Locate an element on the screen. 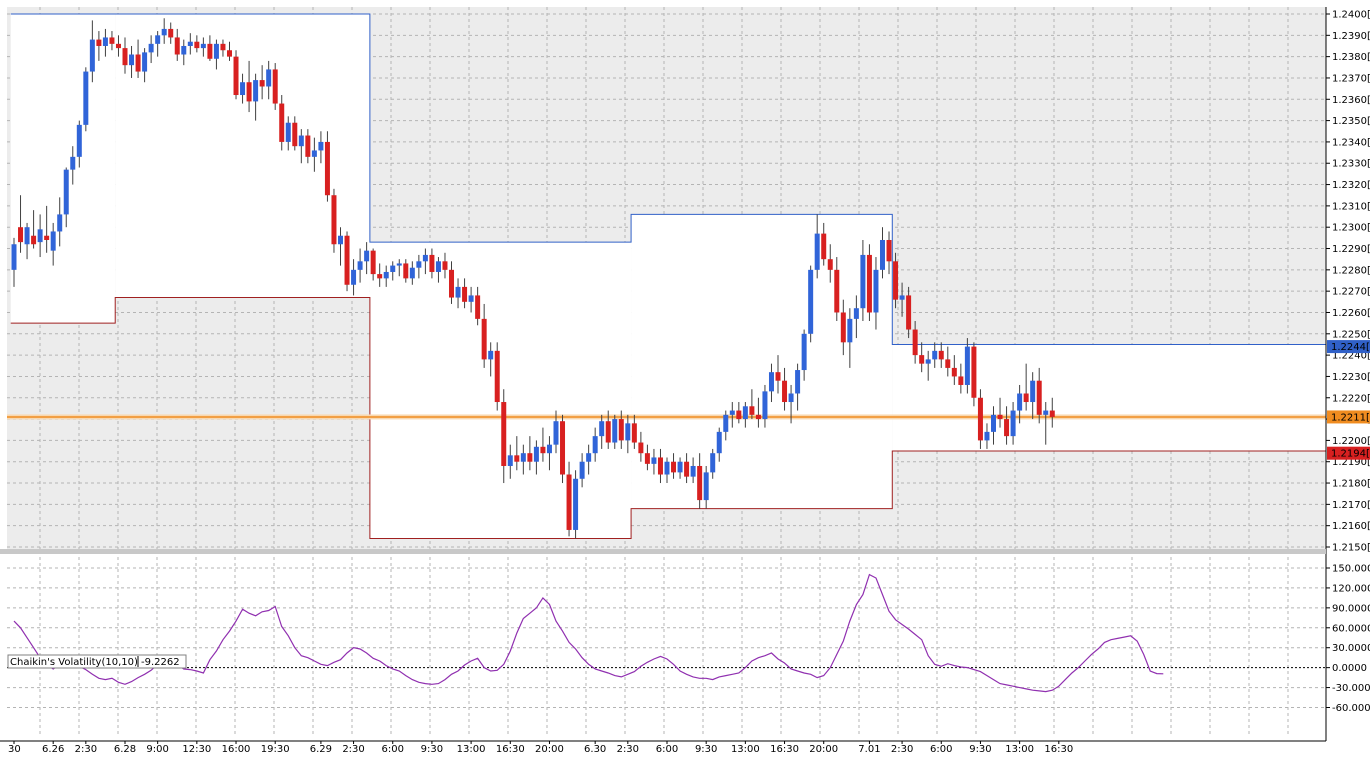 The height and width of the screenshot is (757, 1370). time-tick-label: 19:30 is located at coordinates (275, 749).